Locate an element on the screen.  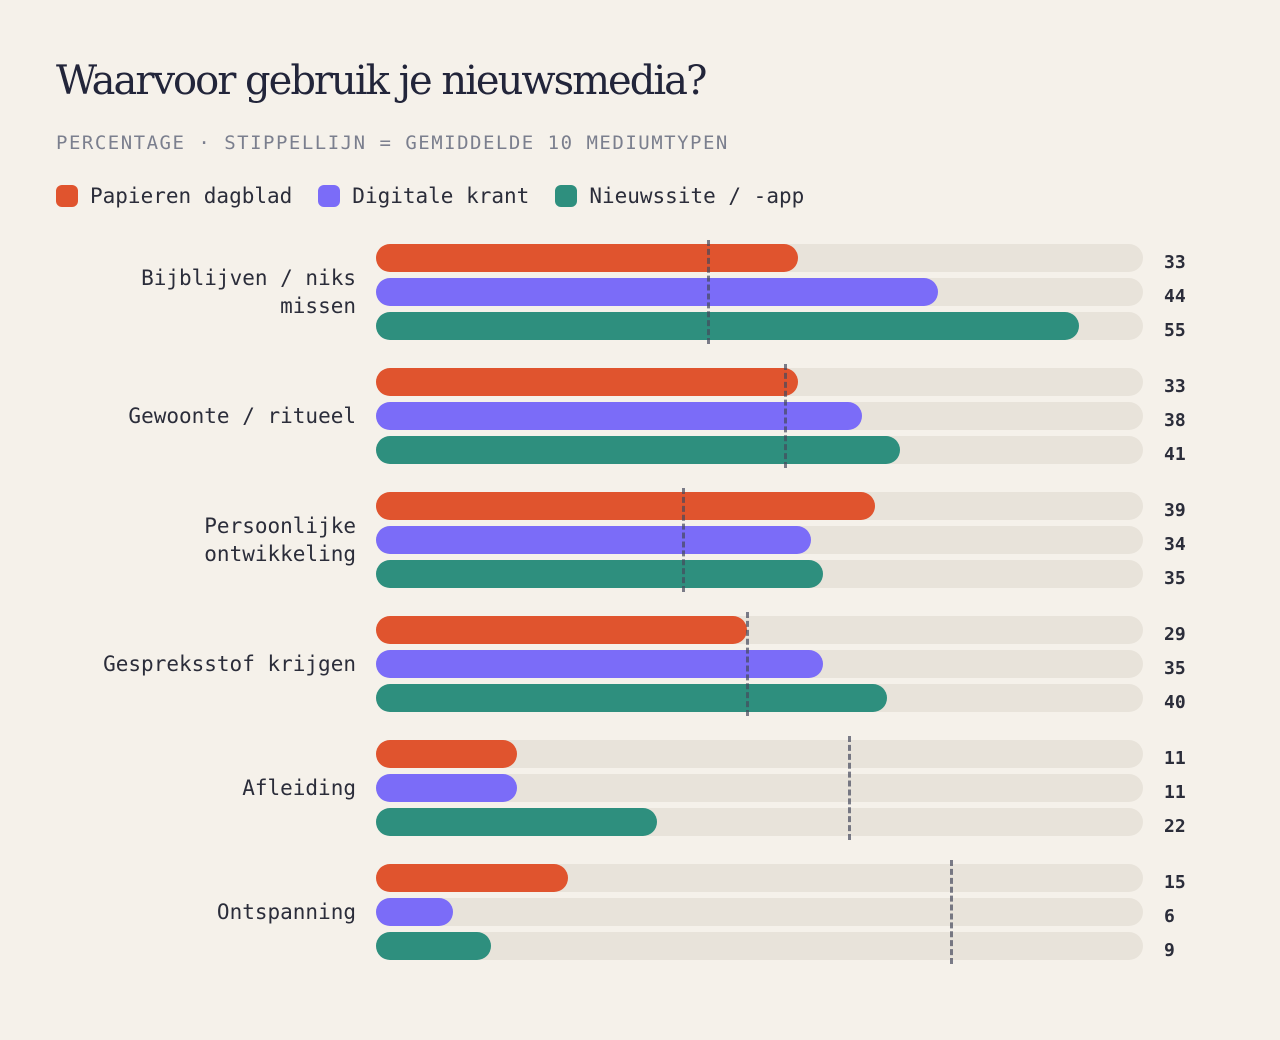
value-label-bijblijven-niks-missen-digitale-krant: 44 is located at coordinates (1175, 296).